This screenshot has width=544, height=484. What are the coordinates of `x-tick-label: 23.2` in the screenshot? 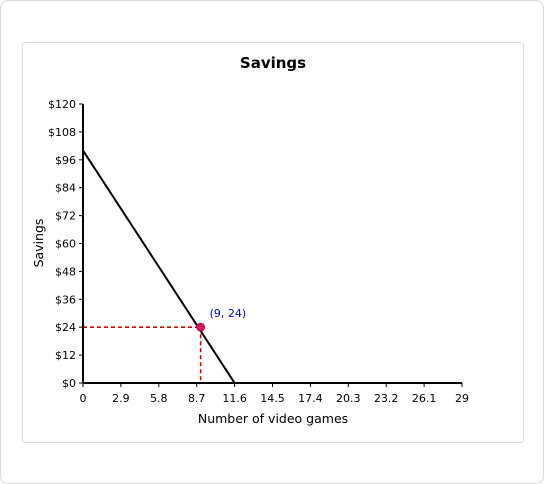 It's located at (386, 398).